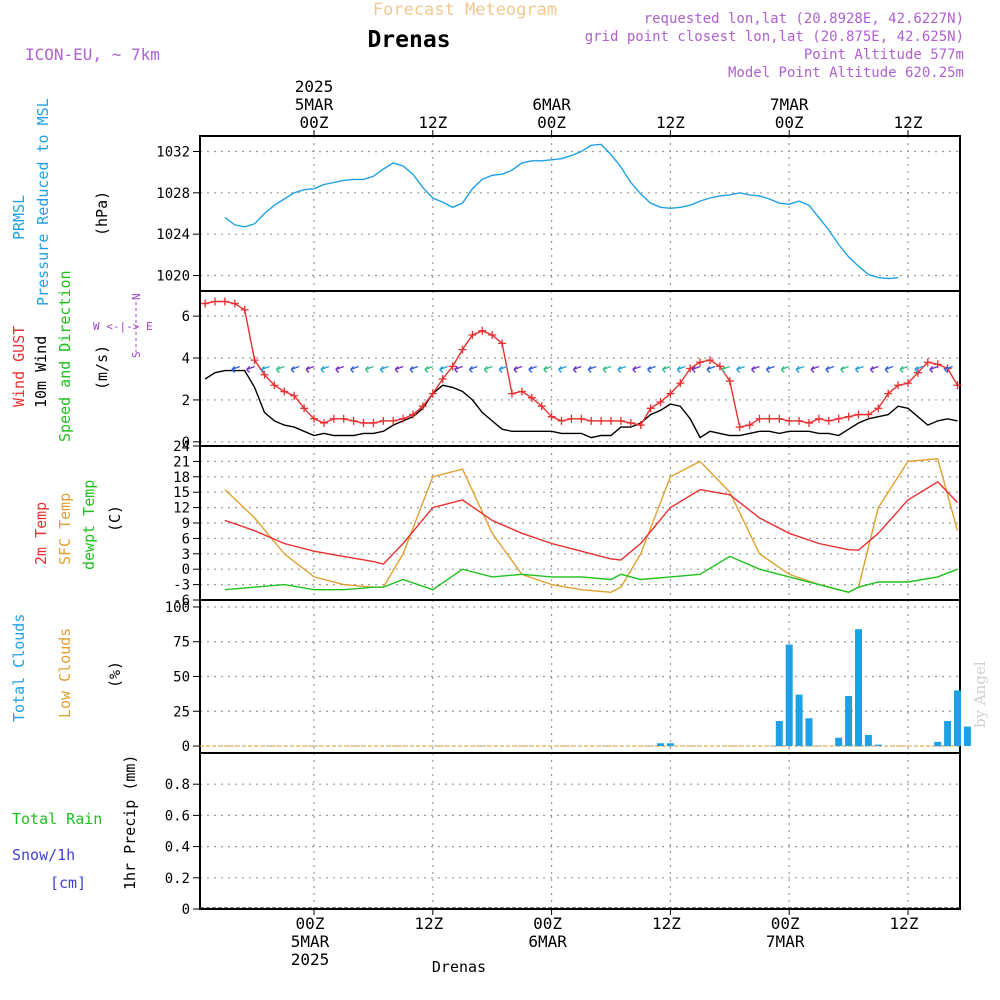 This screenshot has height=1000, width=1000. Describe the element at coordinates (181, 509) in the screenshot. I see `tick-label: 12` at that location.